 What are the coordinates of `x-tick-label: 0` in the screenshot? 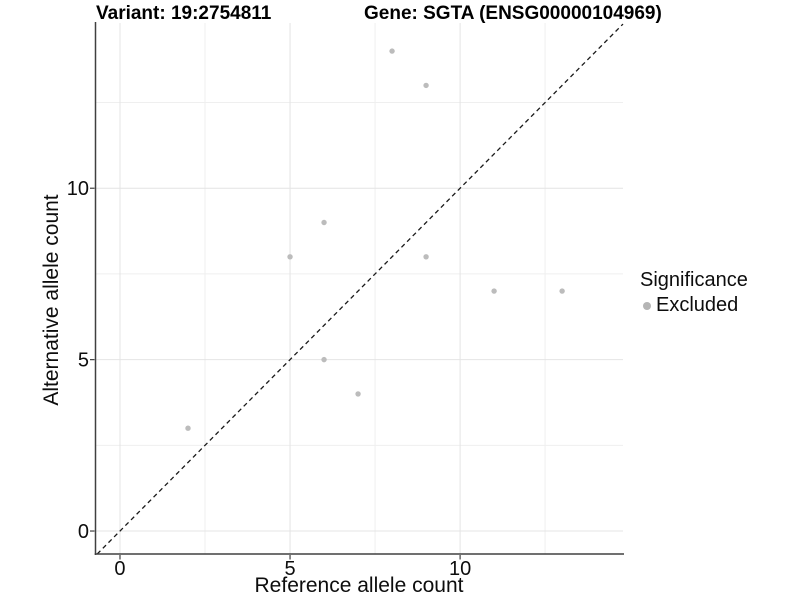 It's located at (119, 569).